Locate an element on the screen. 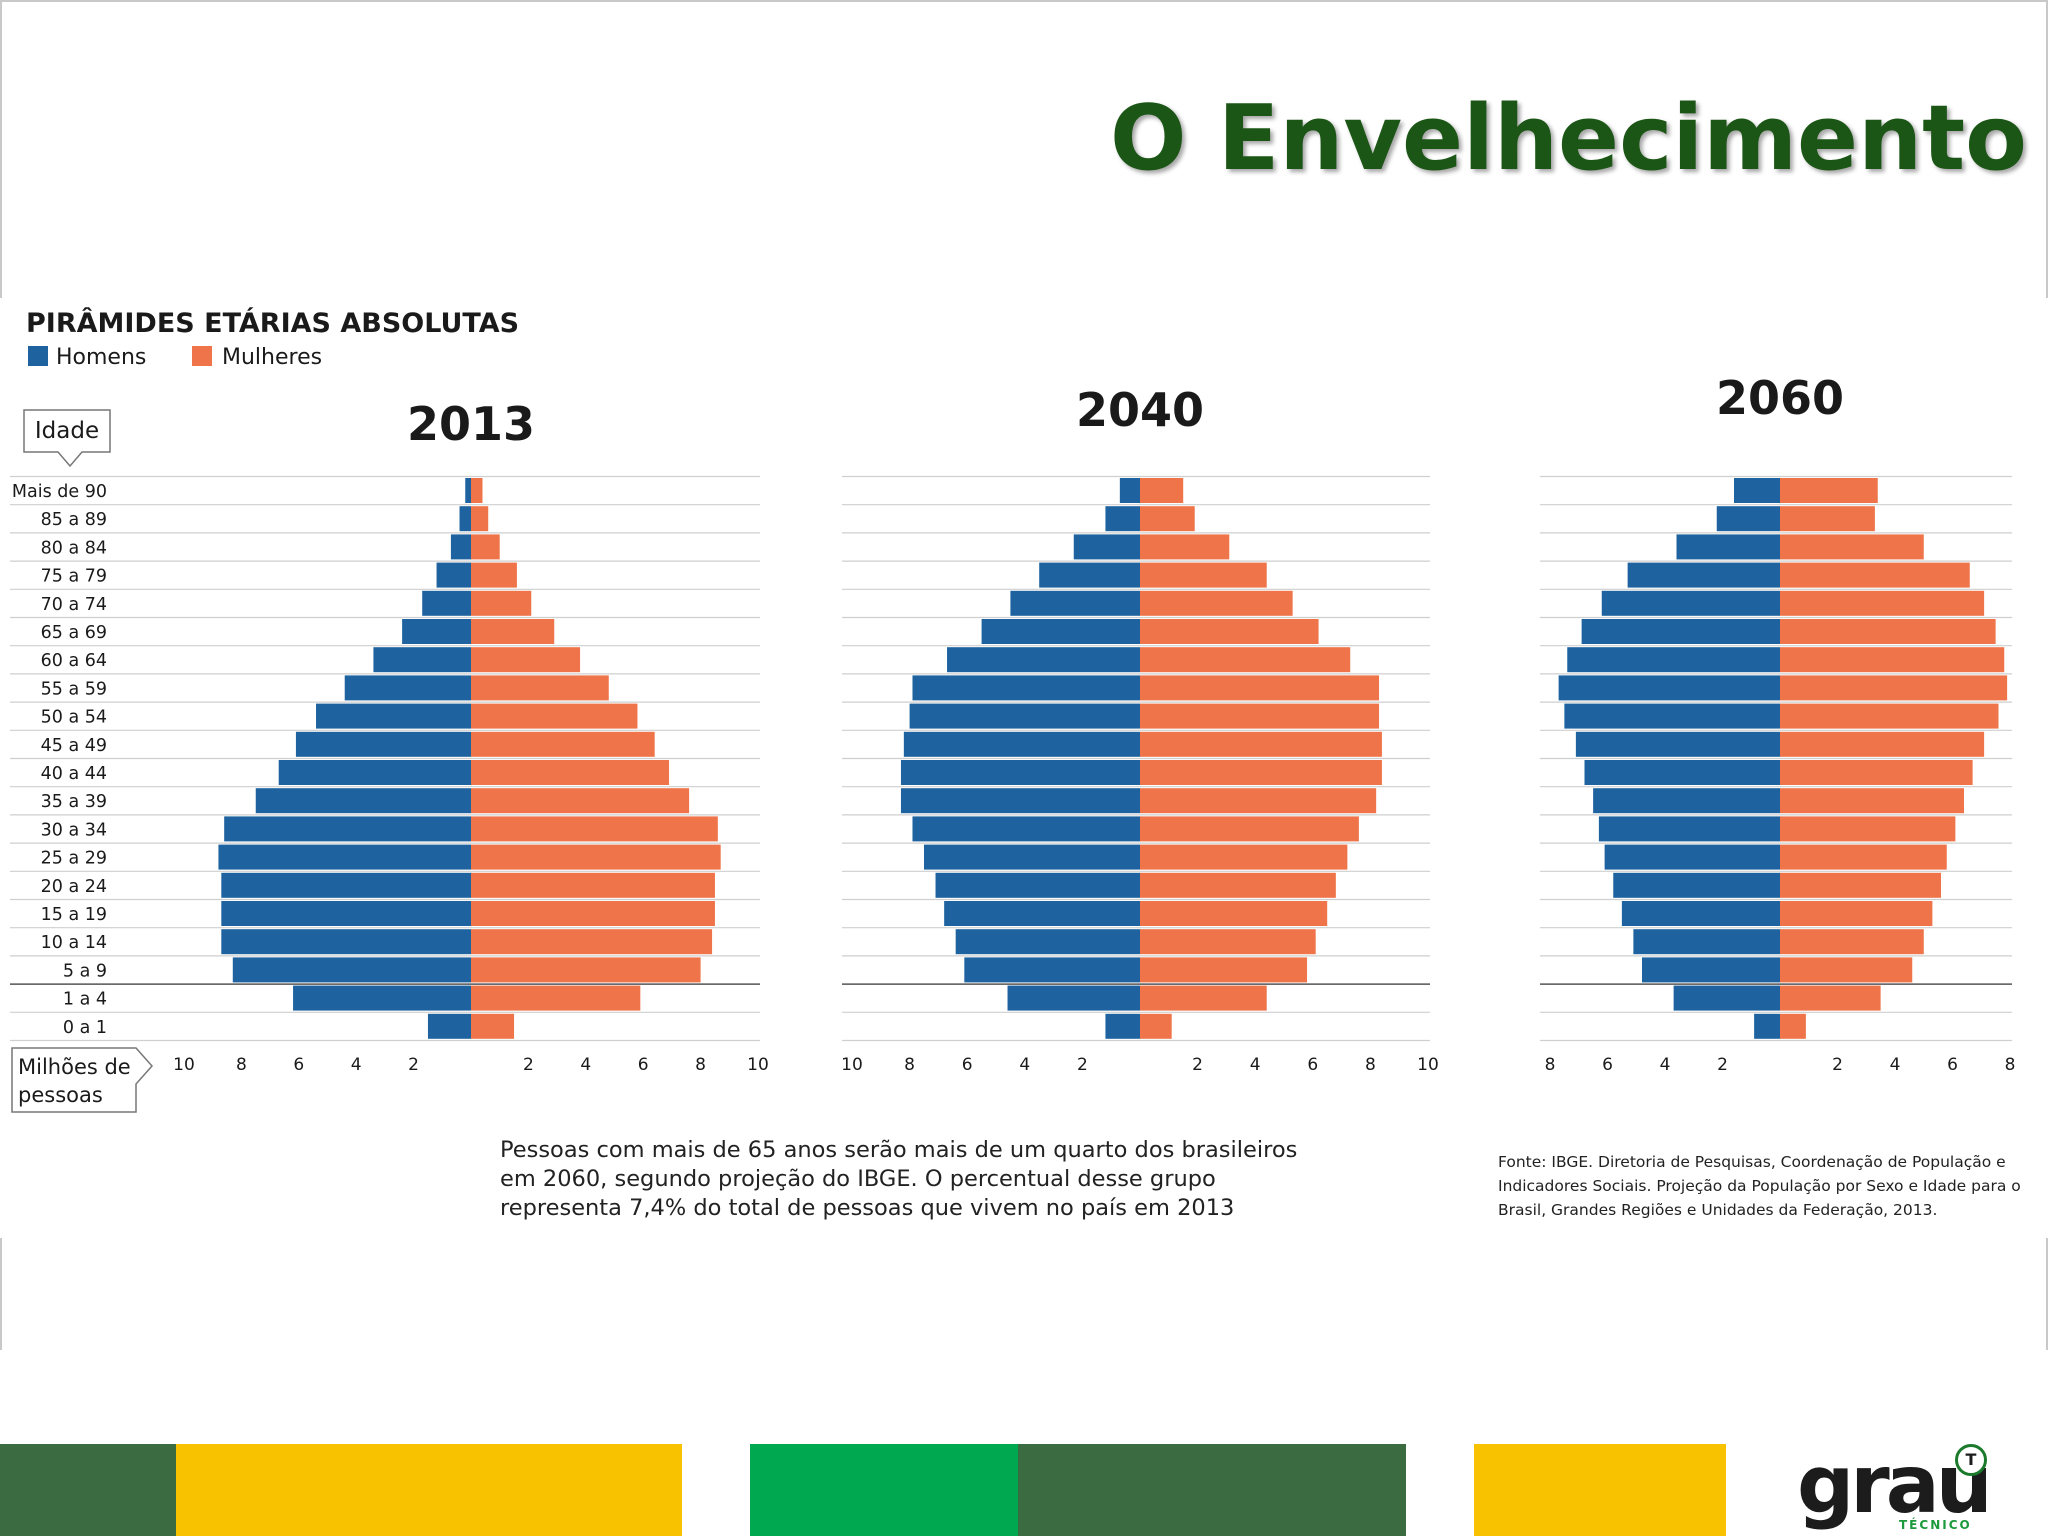 The width and height of the screenshot is (2048, 1536). age-label: 5 a 9 is located at coordinates (85, 971).